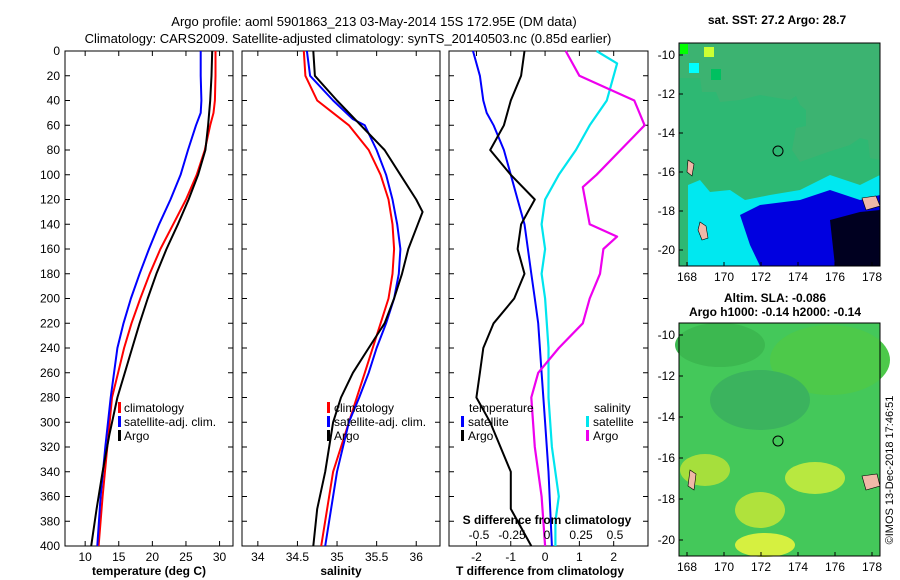 The height and width of the screenshot is (580, 900). What do you see at coordinates (56, 51) in the screenshot?
I see `y-tick-label: 0` at bounding box center [56, 51].